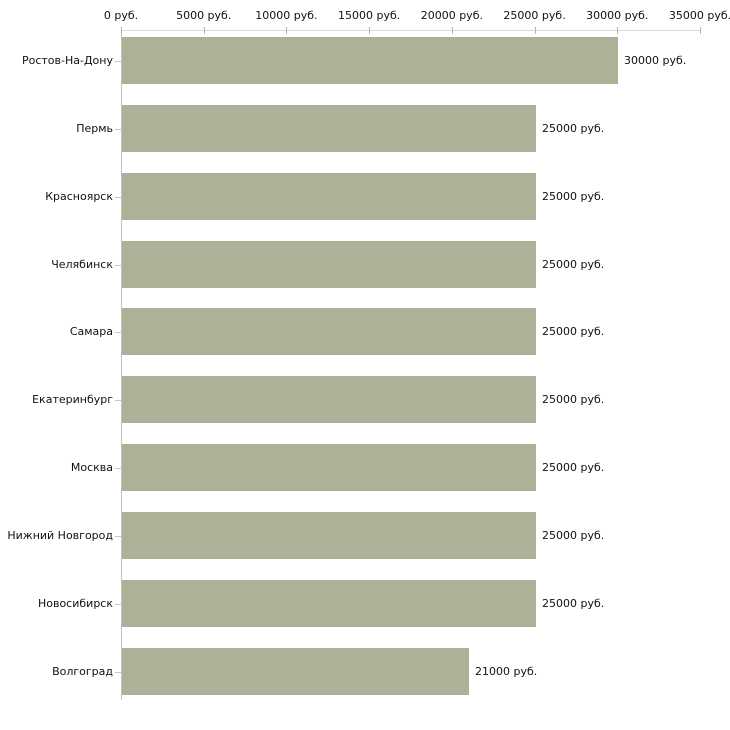 The width and height of the screenshot is (730, 730). Describe the element at coordinates (79, 196) in the screenshot. I see `category-label: Красноярск` at that location.